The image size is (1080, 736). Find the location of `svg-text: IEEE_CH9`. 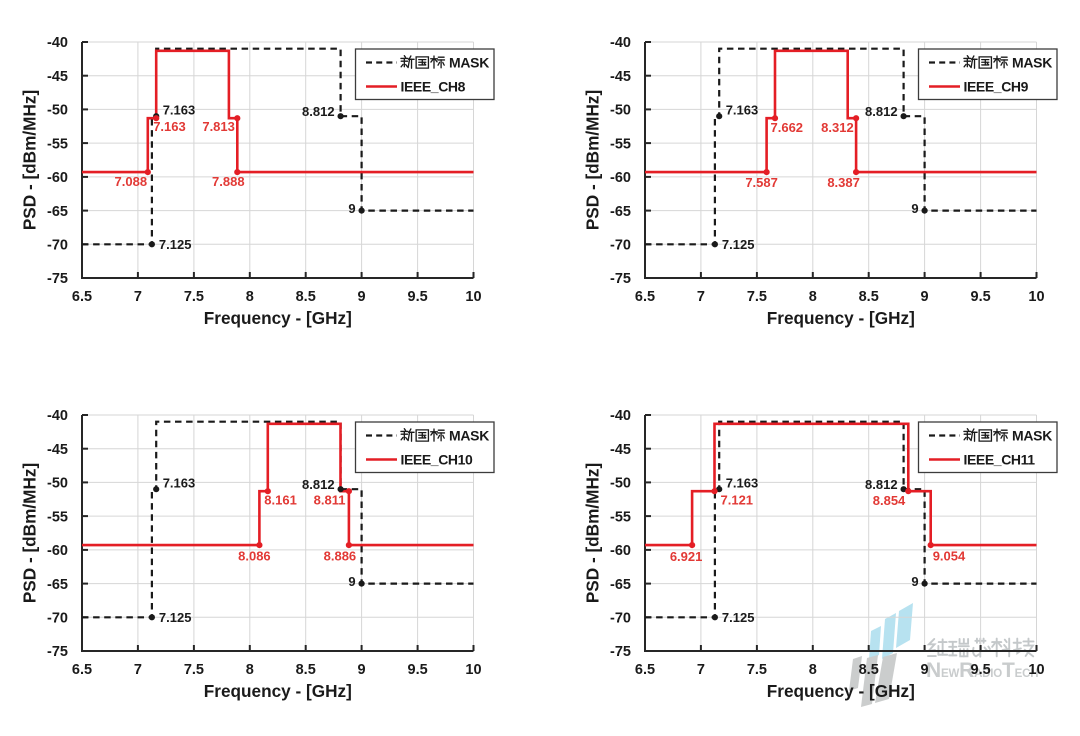

svg-text: IEEE_CH9 is located at coordinates (996, 87).